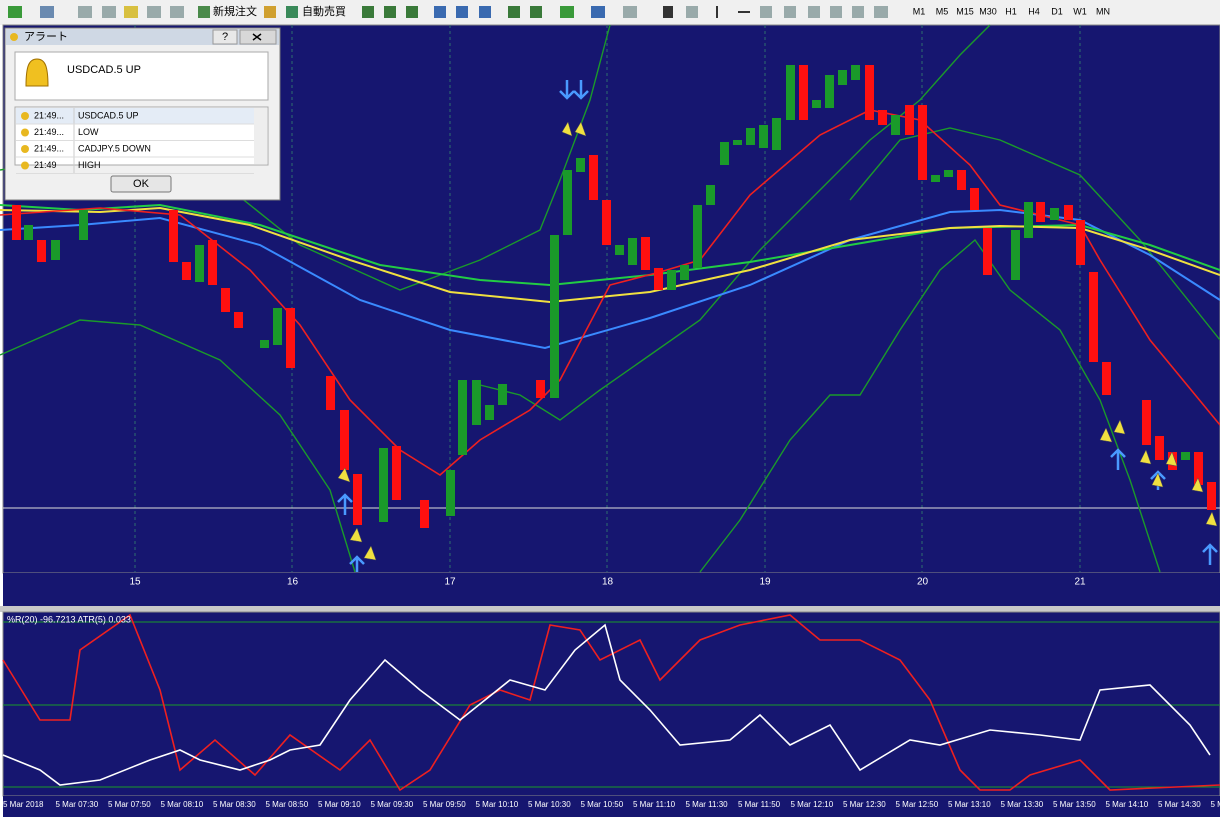 The image size is (1220, 817). What do you see at coordinates (114, 148) in the screenshot?
I see `row-text: CADJPY.5 DOWN` at bounding box center [114, 148].